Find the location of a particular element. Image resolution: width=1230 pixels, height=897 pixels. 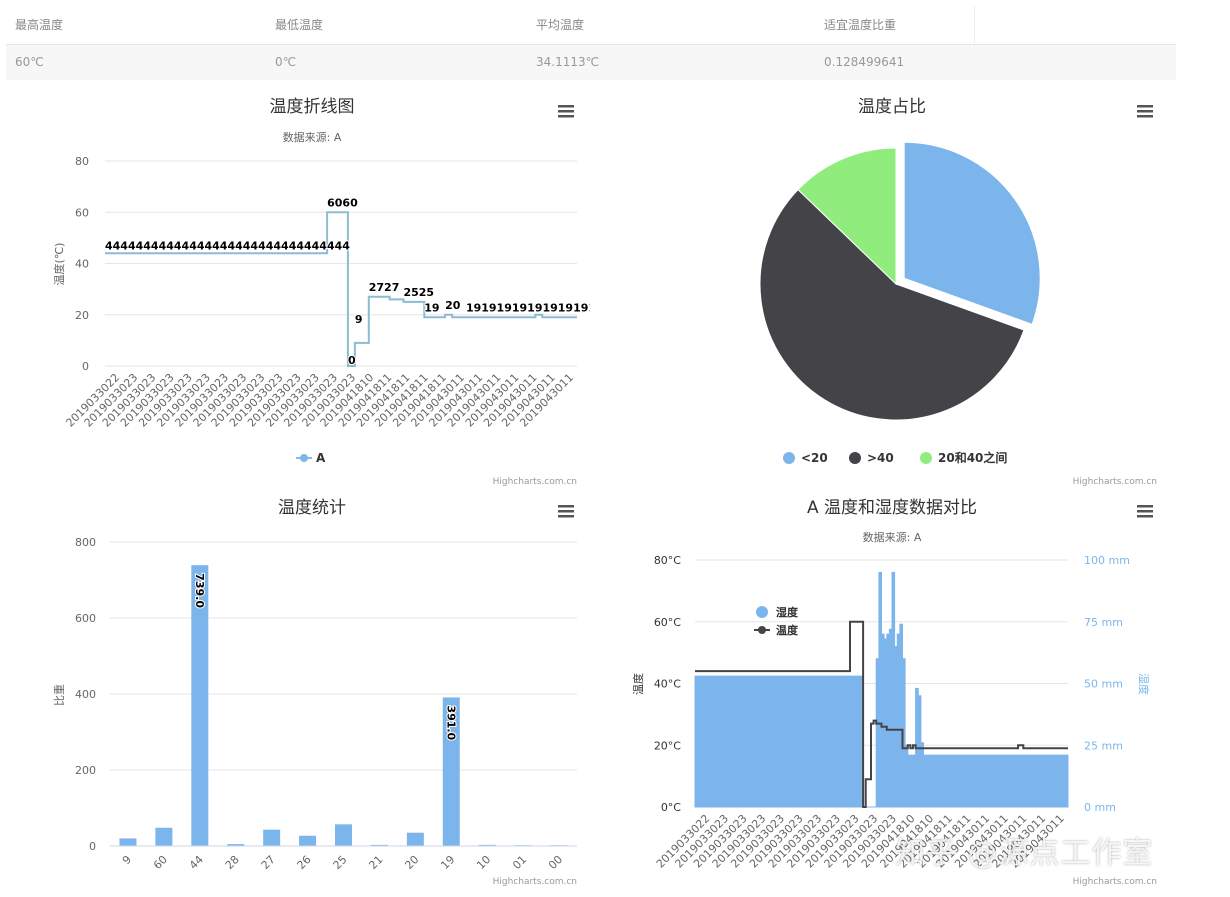

stats-value-row: 60℃ 0℃ 34.1113℃ 0.128499641 is located at coordinates (591, 62).